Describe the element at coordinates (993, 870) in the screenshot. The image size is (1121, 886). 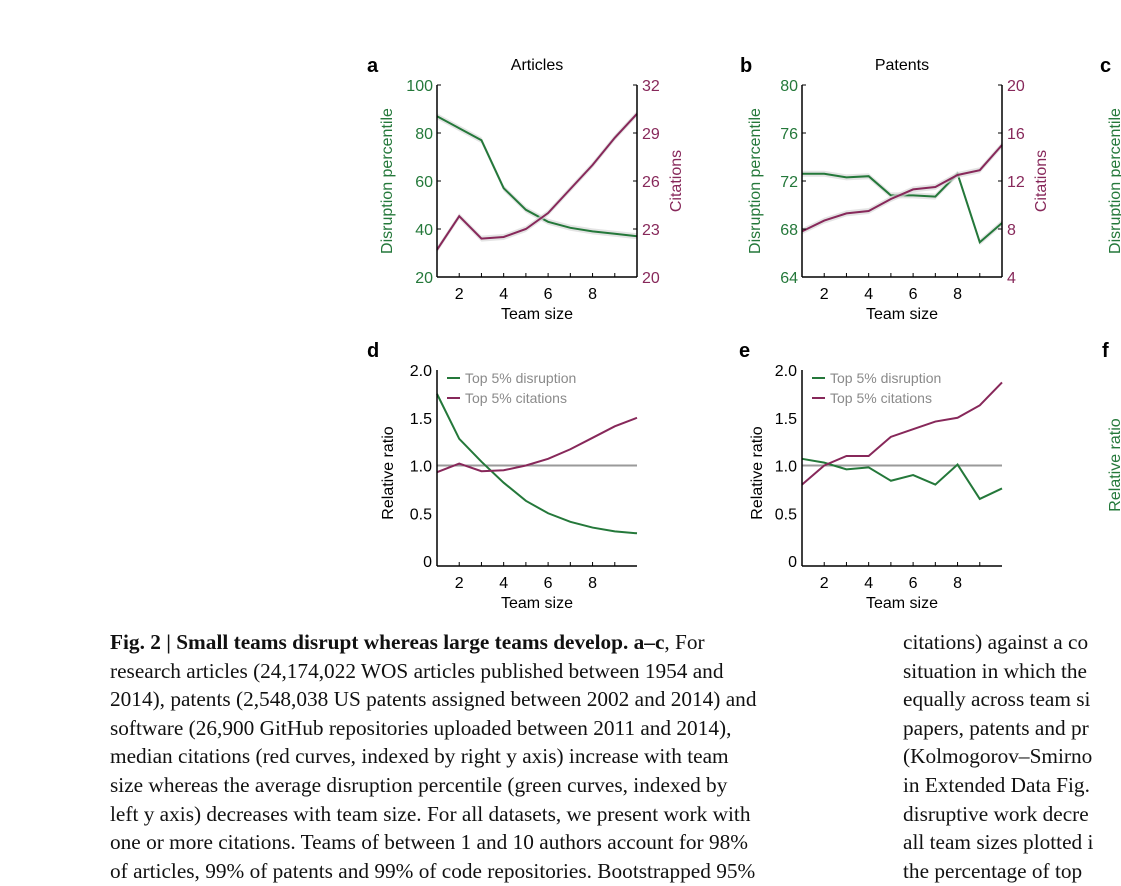
I see `caption-line: the percentage of top` at that location.